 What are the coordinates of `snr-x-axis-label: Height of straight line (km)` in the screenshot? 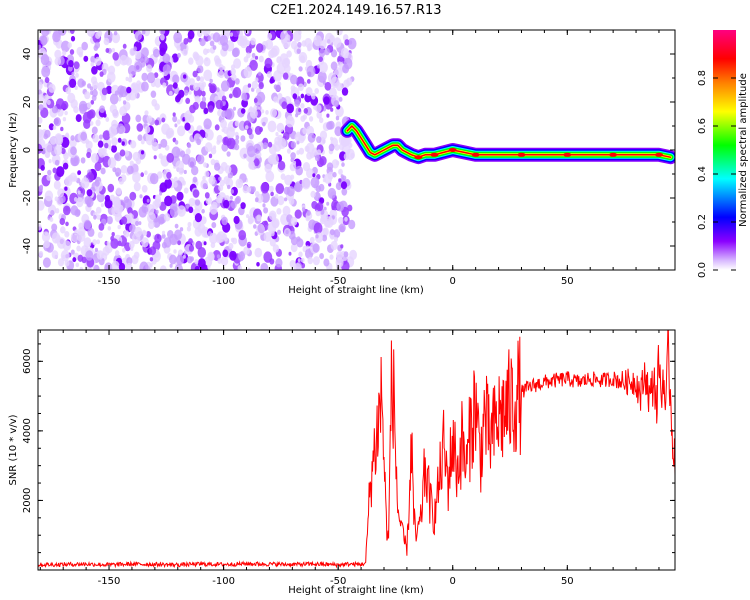 It's located at (356, 590).